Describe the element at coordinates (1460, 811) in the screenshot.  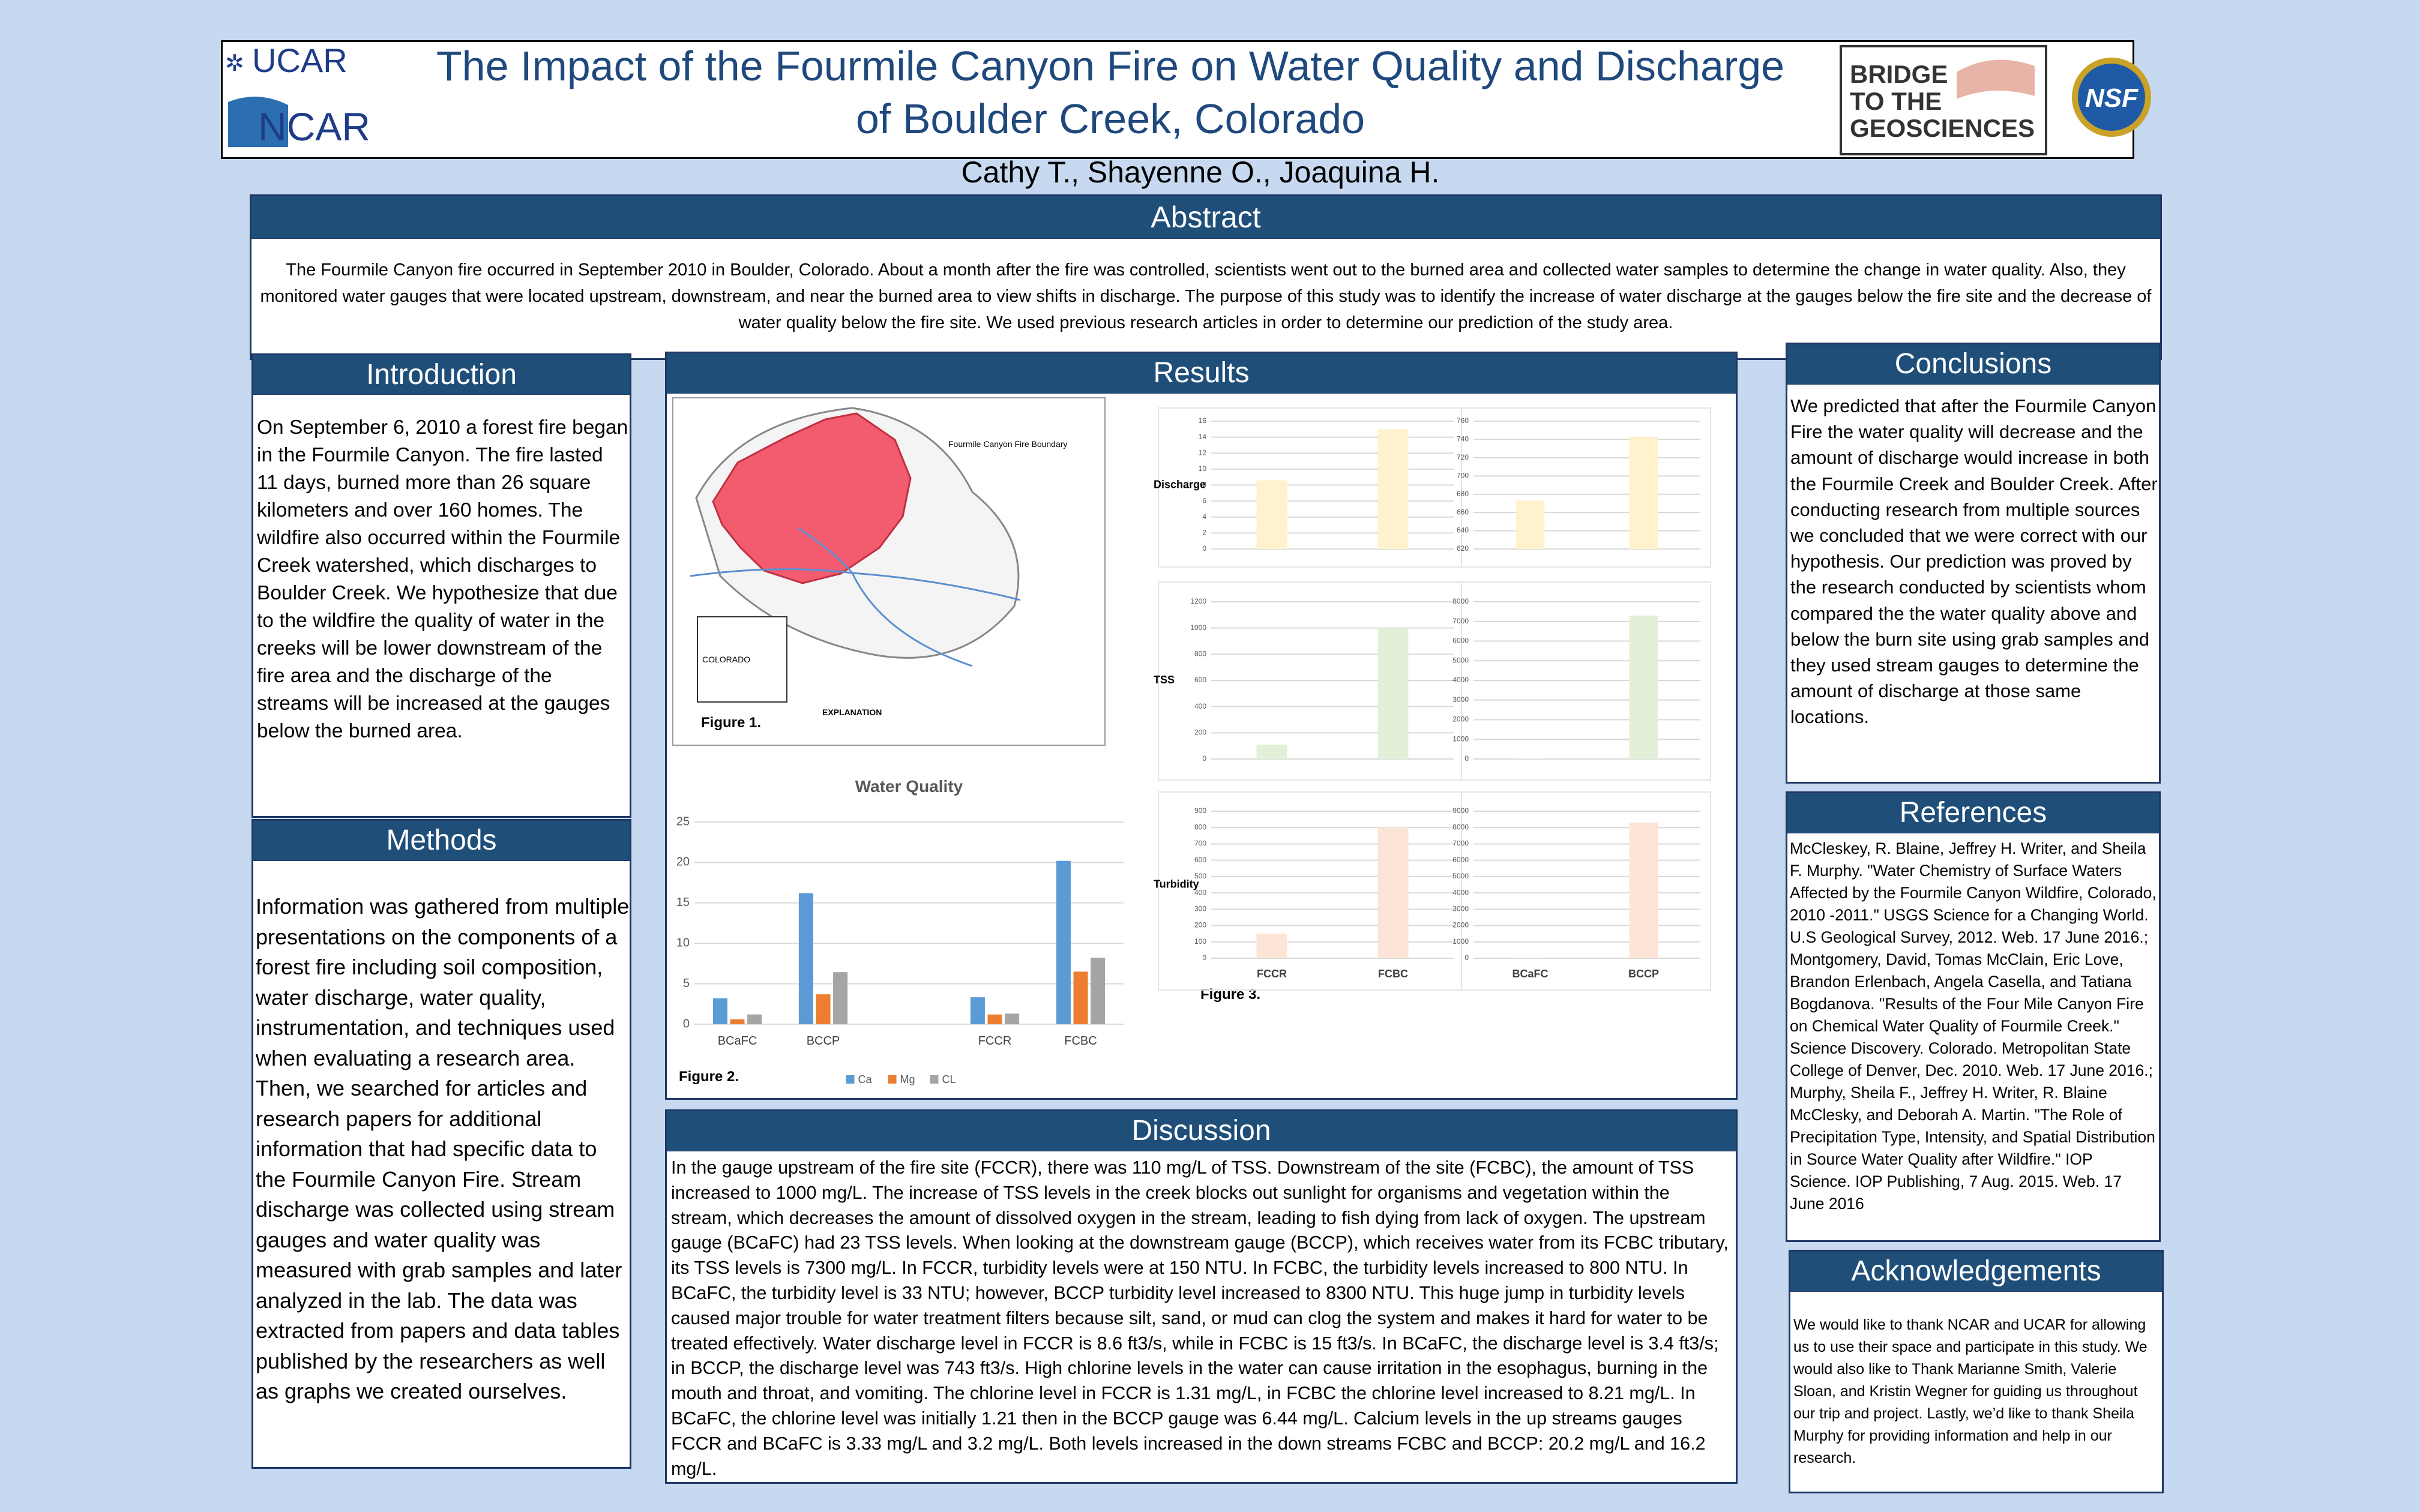
I see `y-tick-label: 9000` at that location.